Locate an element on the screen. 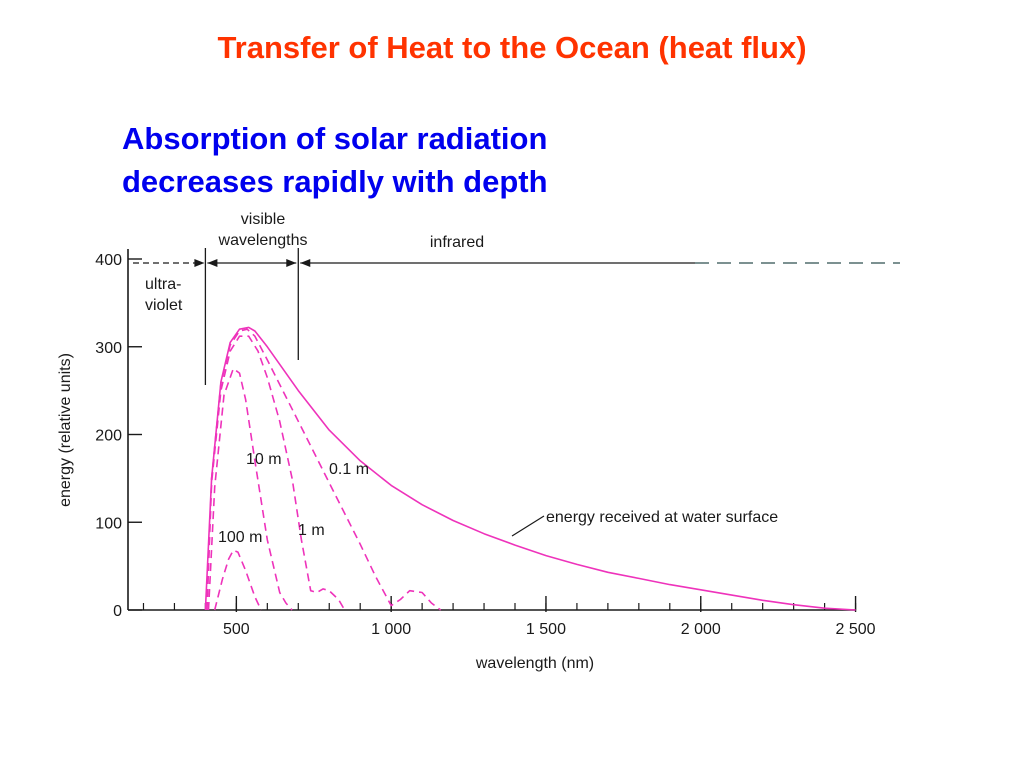  uv-arrowhead is located at coordinates (199, 263).